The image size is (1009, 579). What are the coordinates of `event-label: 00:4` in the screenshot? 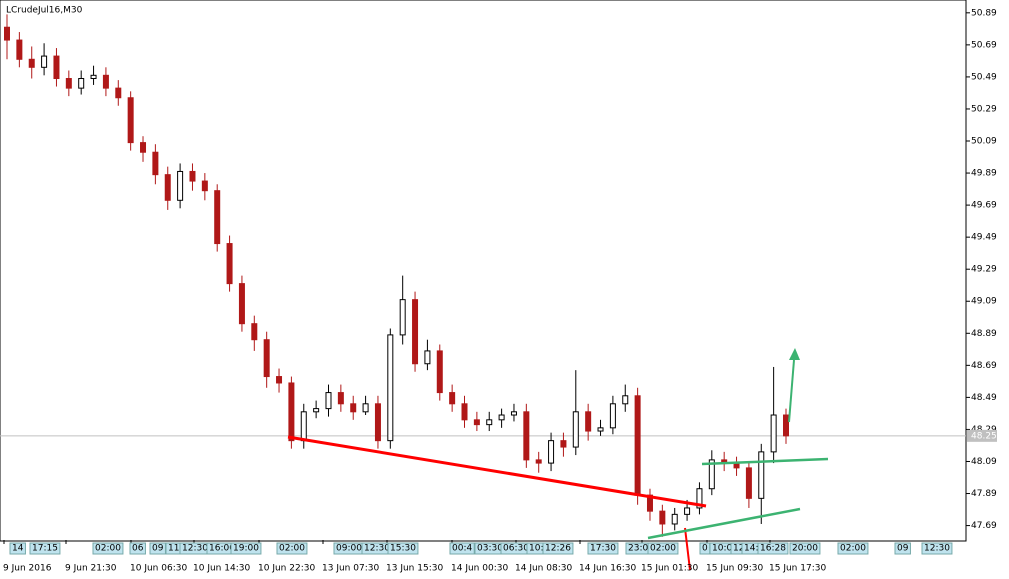 It's located at (462, 549).